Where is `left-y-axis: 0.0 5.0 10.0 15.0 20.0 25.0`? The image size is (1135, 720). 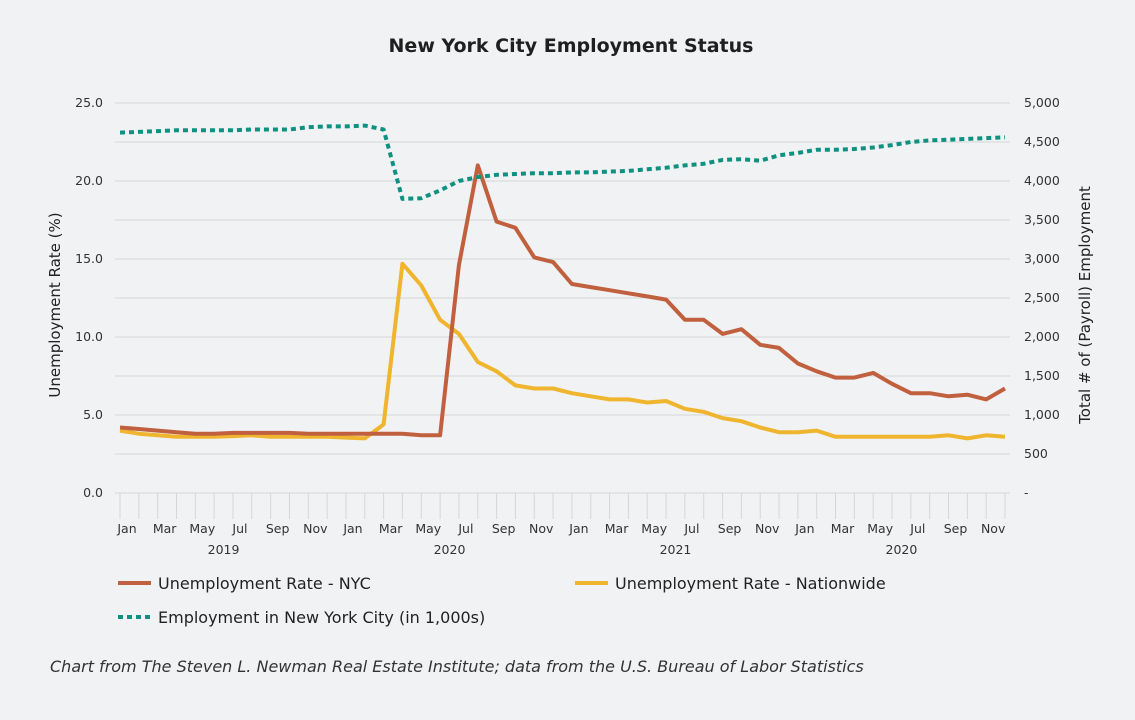 left-y-axis: 0.0 5.0 10.0 15.0 20.0 25.0 is located at coordinates (89, 297).